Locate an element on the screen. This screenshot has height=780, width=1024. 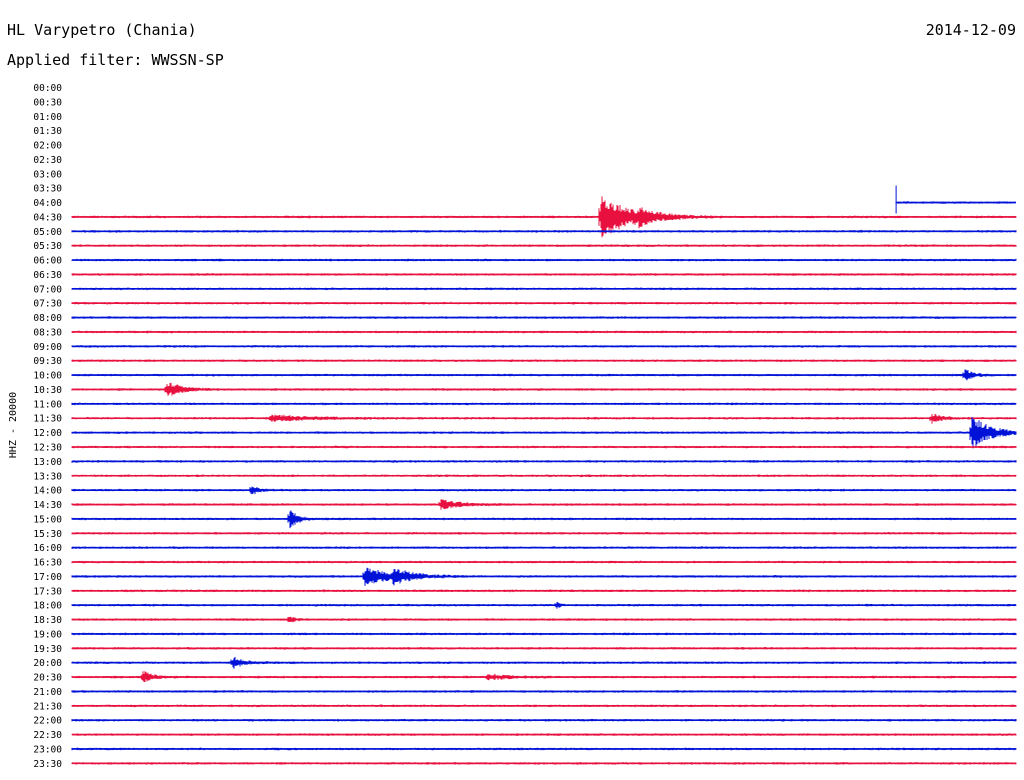
time-label: 02:30 is located at coordinates (47, 160).